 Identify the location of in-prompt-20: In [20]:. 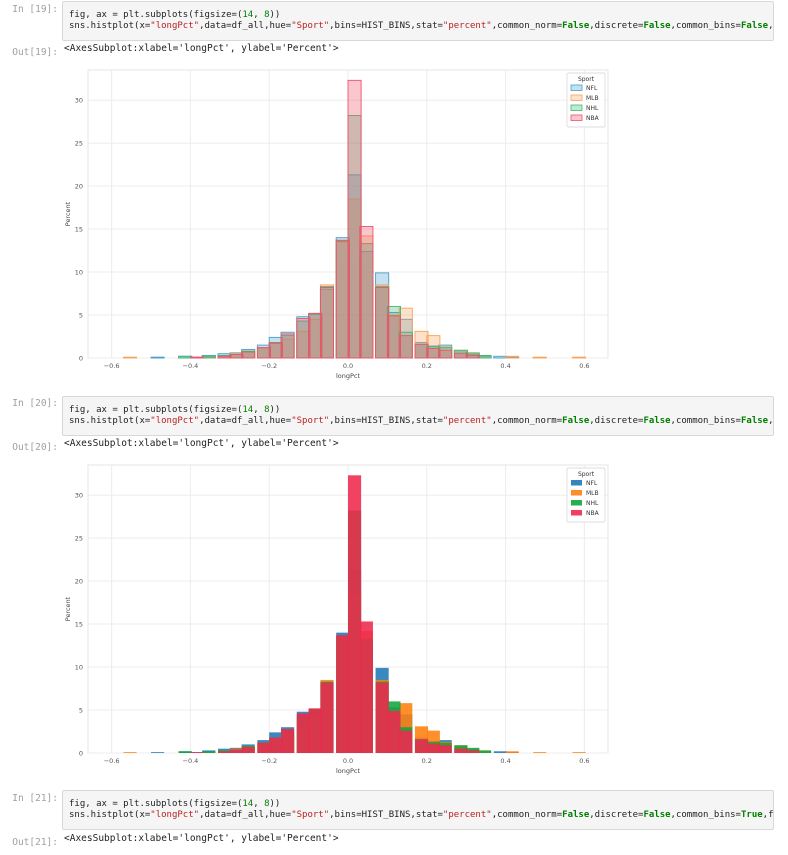
(35, 403).